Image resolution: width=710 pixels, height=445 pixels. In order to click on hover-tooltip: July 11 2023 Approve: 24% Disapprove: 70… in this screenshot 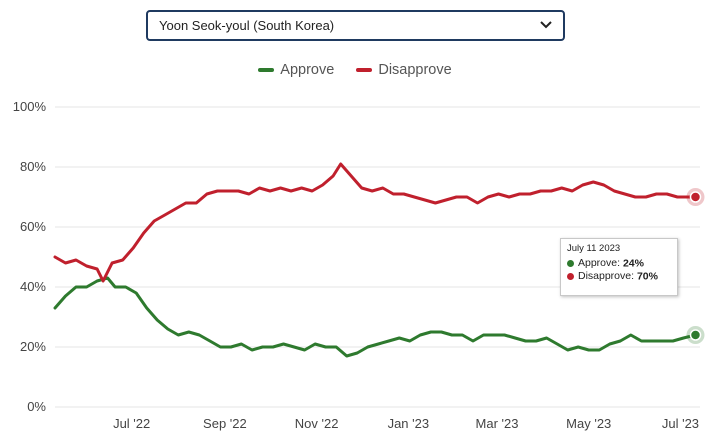, I will do `click(619, 267)`.